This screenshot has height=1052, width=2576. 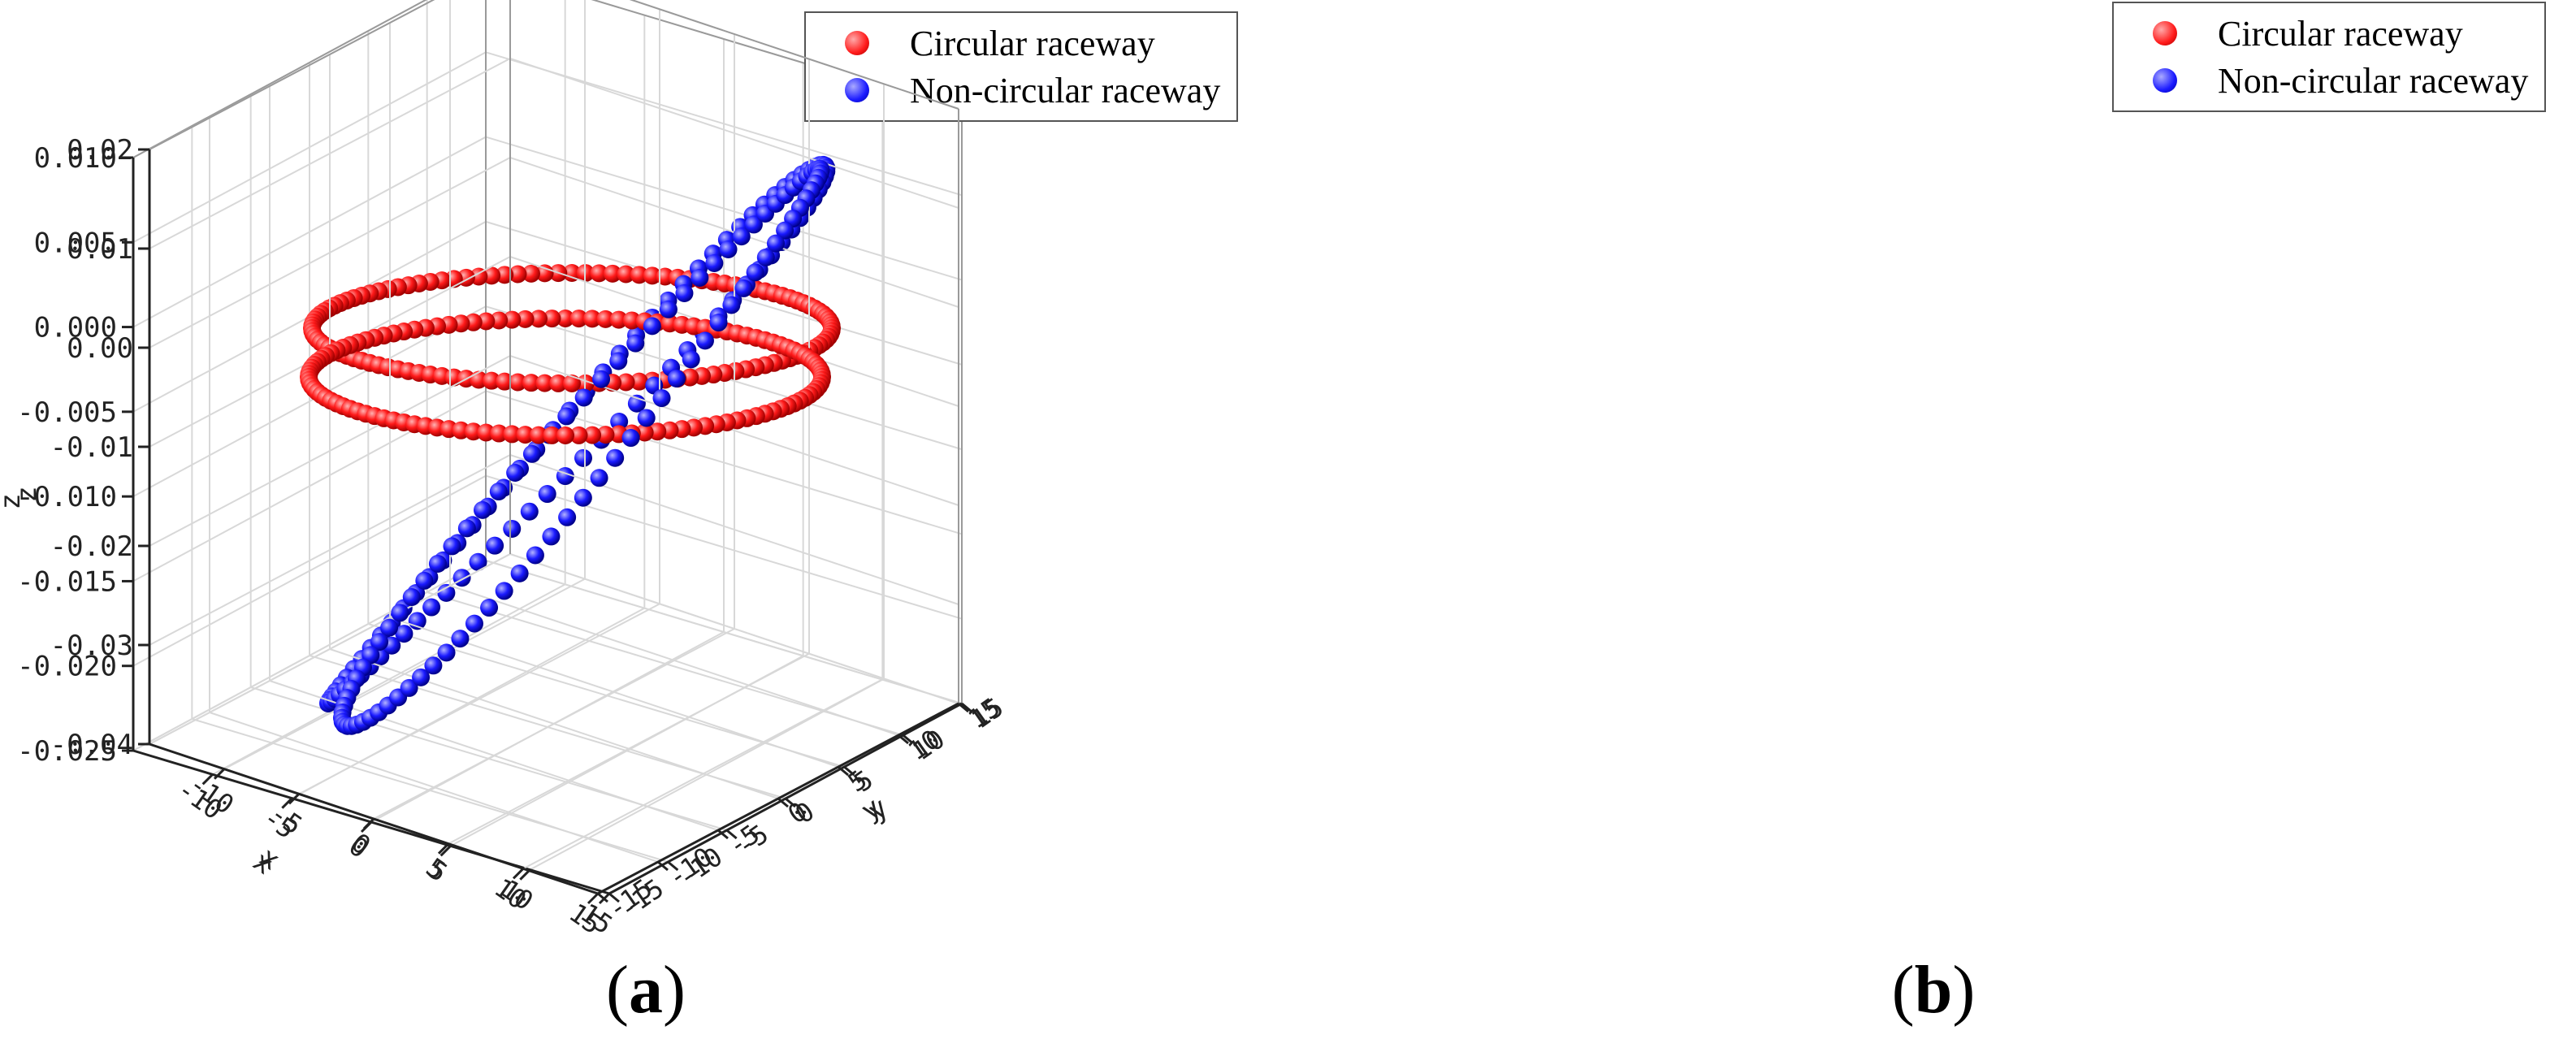 What do you see at coordinates (67, 667) in the screenshot?
I see `z-tick-label: -0.020` at bounding box center [67, 667].